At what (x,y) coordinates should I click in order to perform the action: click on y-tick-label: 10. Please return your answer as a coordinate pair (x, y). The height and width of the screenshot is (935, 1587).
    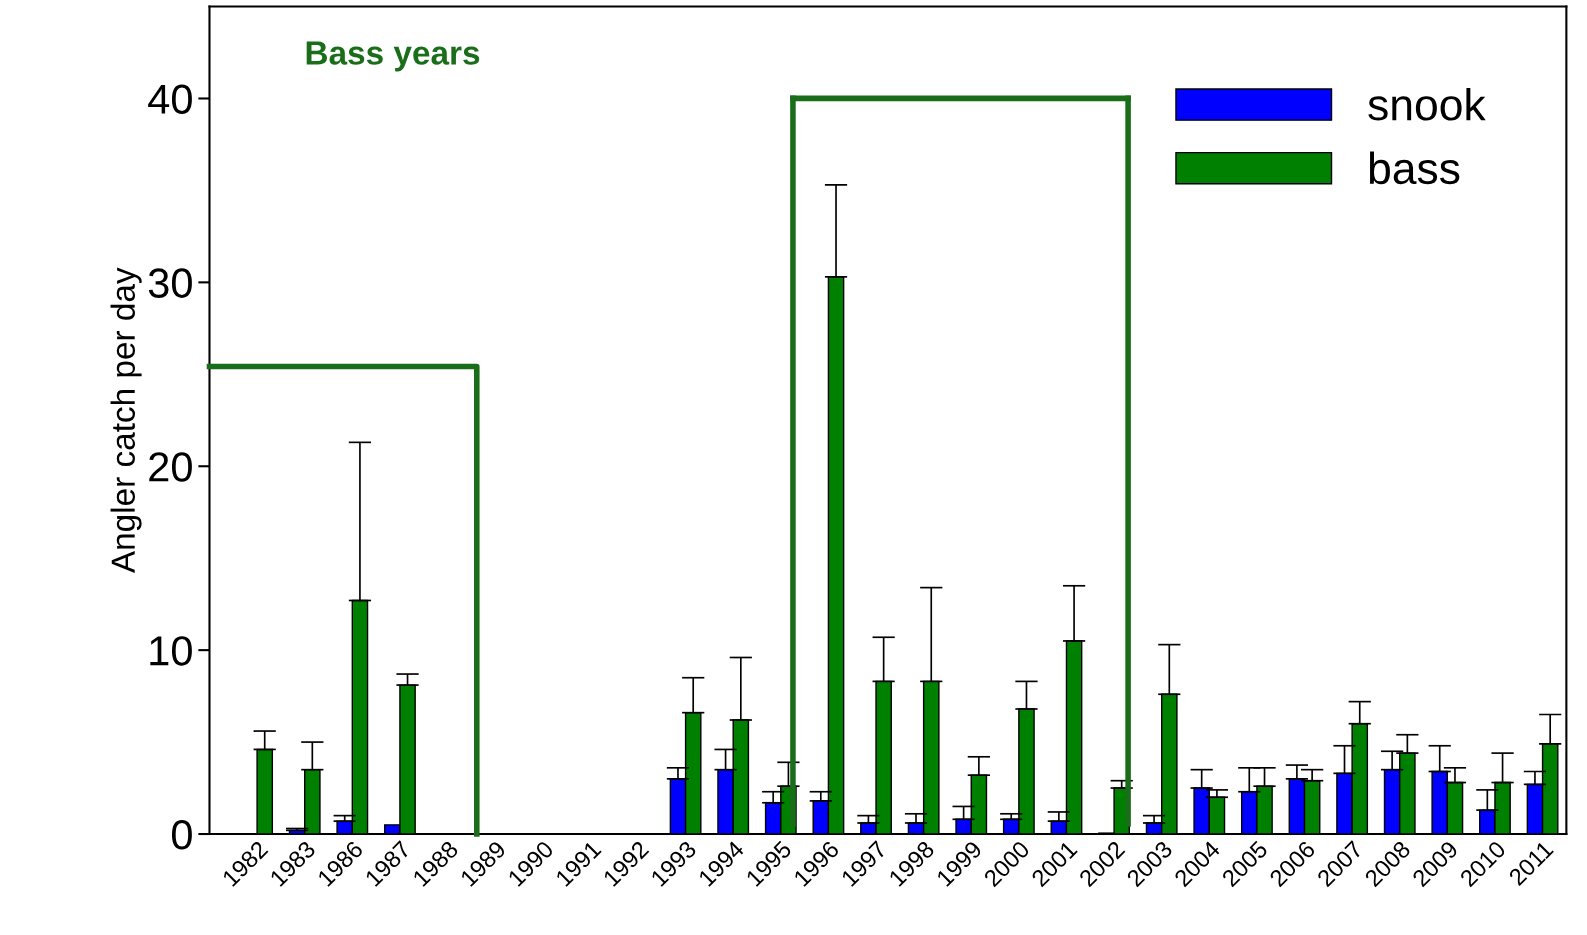
    Looking at the image, I should click on (171, 651).